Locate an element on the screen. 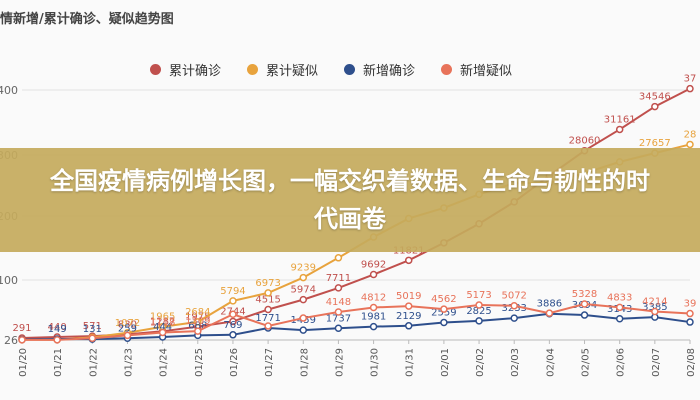 The height and width of the screenshot is (400, 700). data-label: 7711 is located at coordinates (338, 278).